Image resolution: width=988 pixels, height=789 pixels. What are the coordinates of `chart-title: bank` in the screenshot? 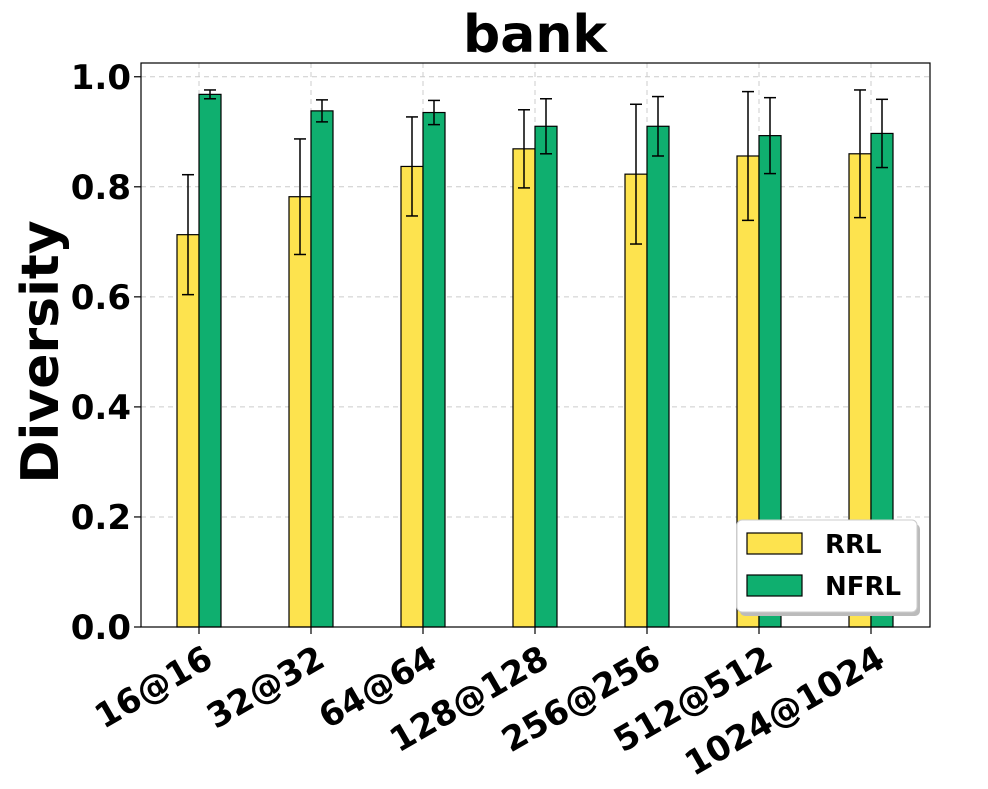 It's located at (535, 35).